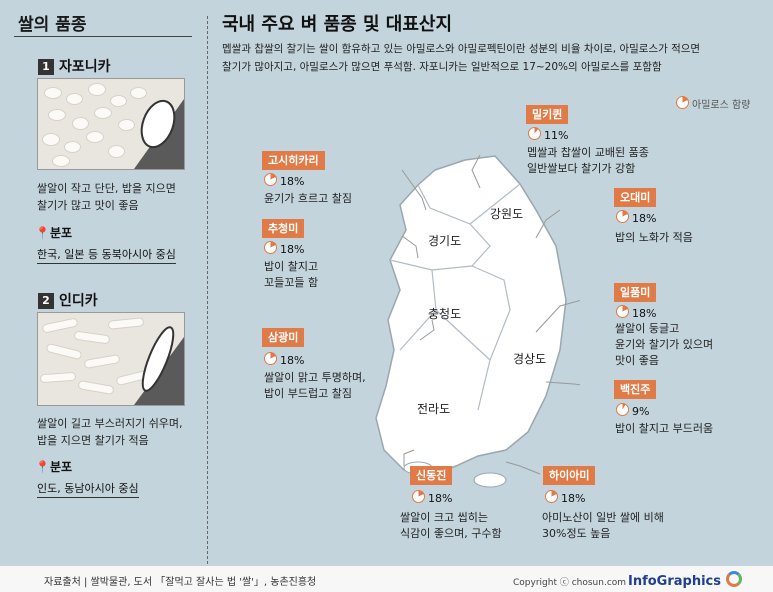 The width and height of the screenshot is (773, 592). Describe the element at coordinates (530, 359) in the screenshot. I see `region-label-gyeongsang: 경상도` at that location.